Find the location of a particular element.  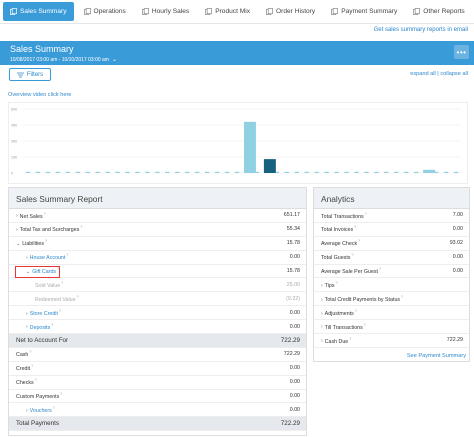

tab-sales-summary: Sales Summary is located at coordinates (38, 11).